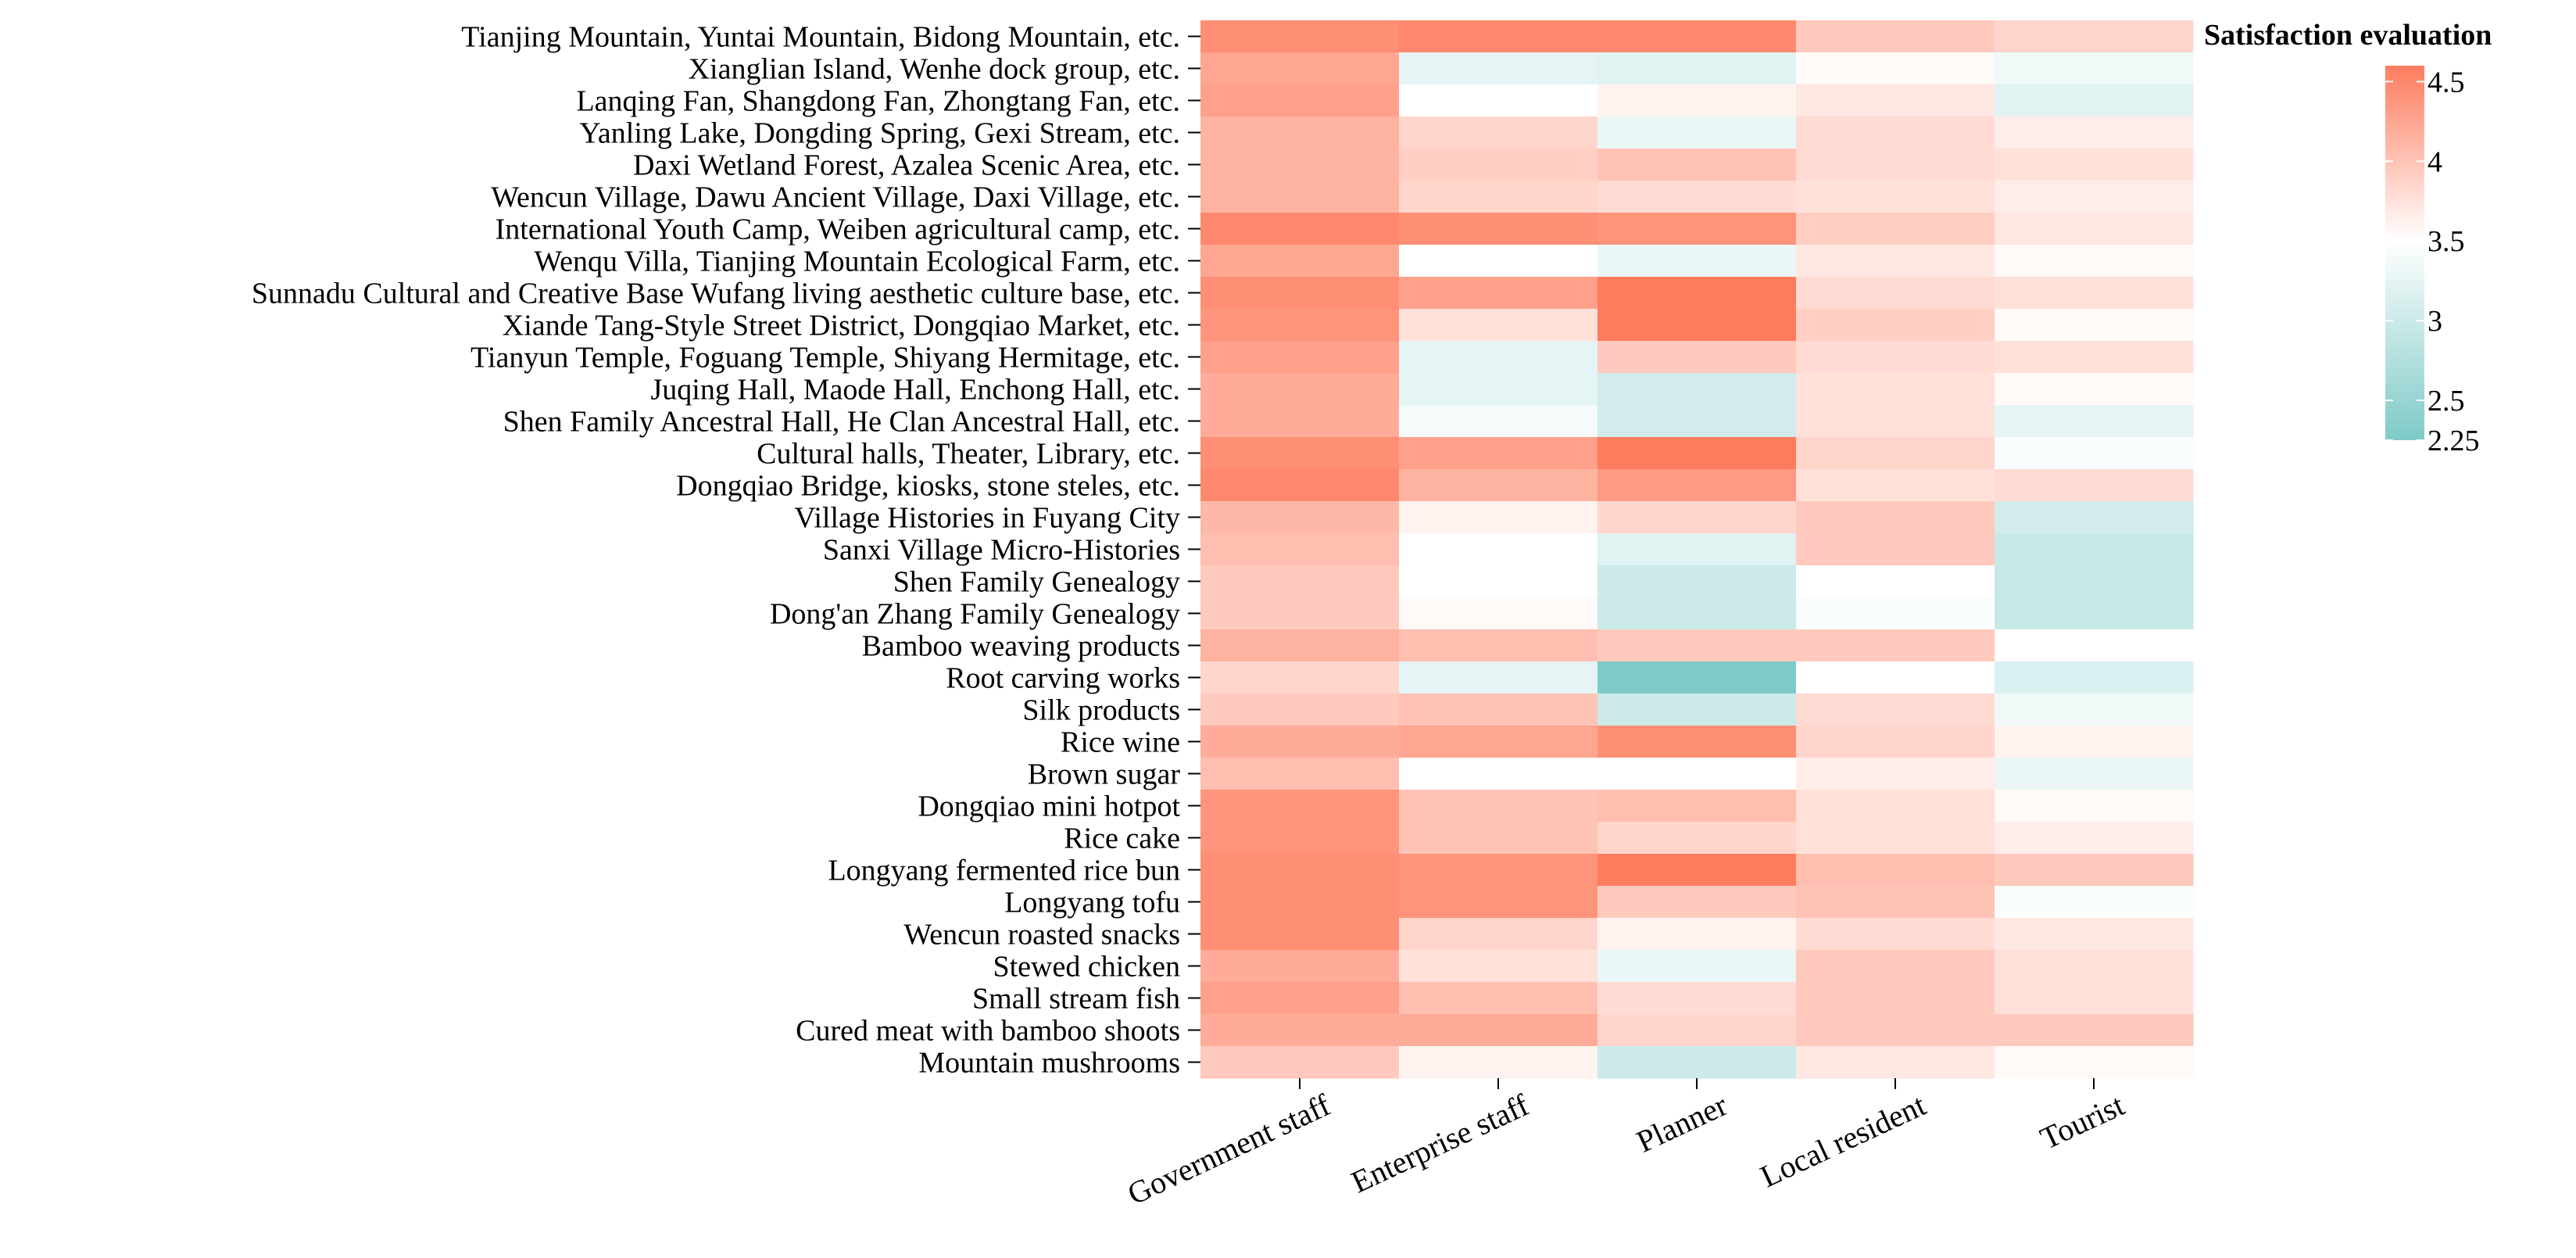 This screenshot has height=1258, width=2576. What do you see at coordinates (2435, 162) in the screenshot?
I see `legend-tick-label: 4` at bounding box center [2435, 162].